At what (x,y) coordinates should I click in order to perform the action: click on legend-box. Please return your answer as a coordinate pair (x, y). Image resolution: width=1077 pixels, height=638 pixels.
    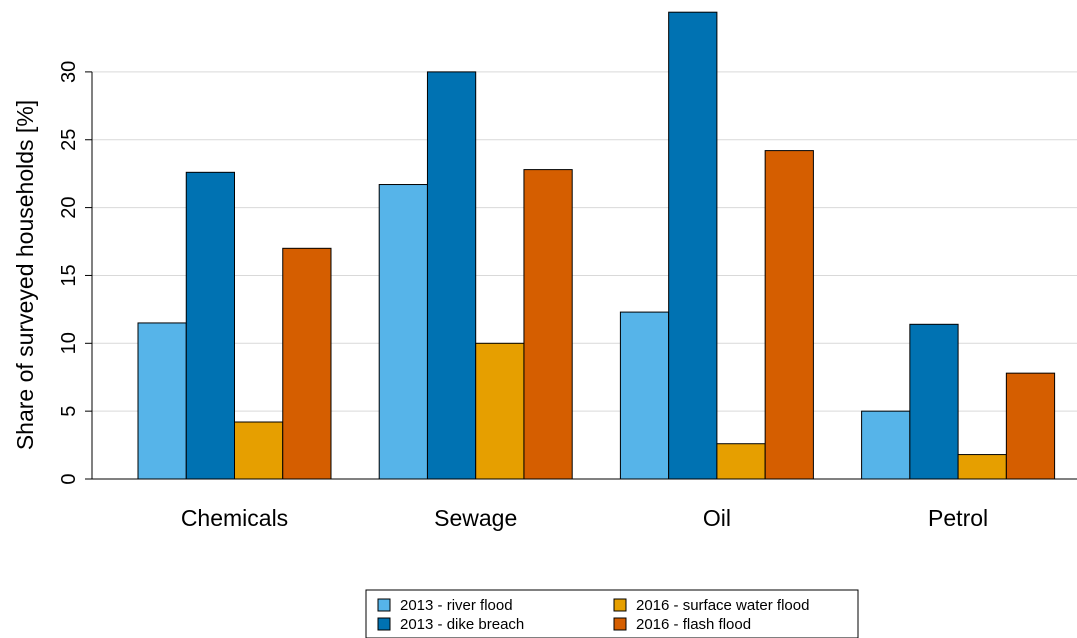
    Looking at the image, I should click on (612, 613).